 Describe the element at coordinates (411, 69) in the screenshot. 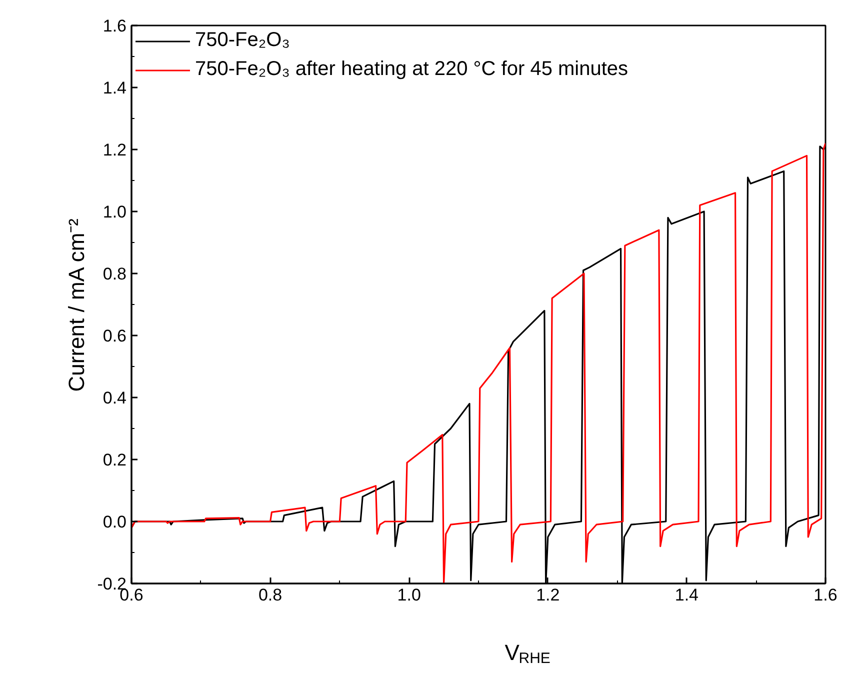

I see `legend-label: 750-Fe₂O₃ after heating at 220 °C for 45 minutes` at that location.